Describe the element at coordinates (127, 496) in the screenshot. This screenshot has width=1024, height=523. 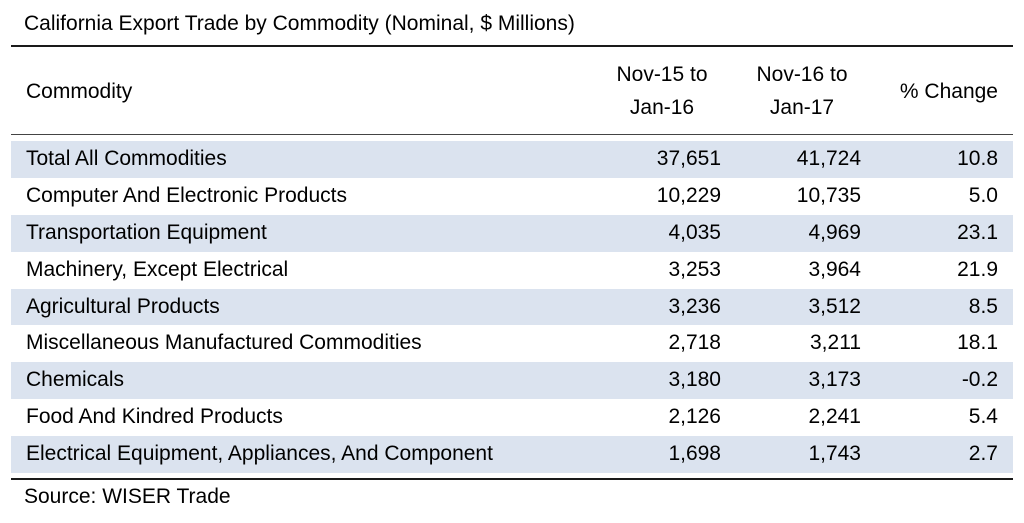
I see `source-note: Source: WISER Trade` at that location.